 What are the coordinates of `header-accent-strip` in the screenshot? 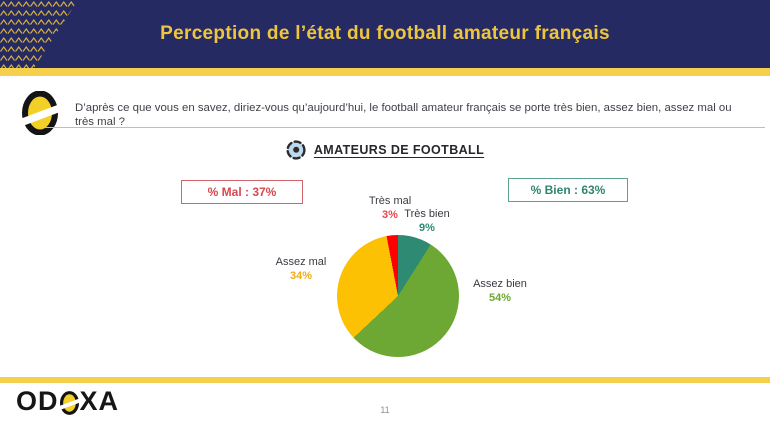 It's located at (385, 72).